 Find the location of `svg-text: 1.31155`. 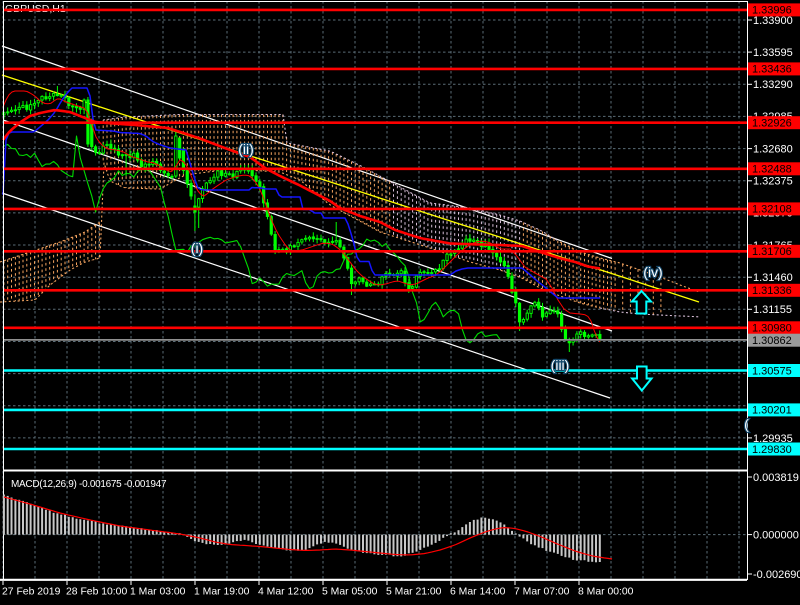

svg-text: 1.31155 is located at coordinates (772, 310).